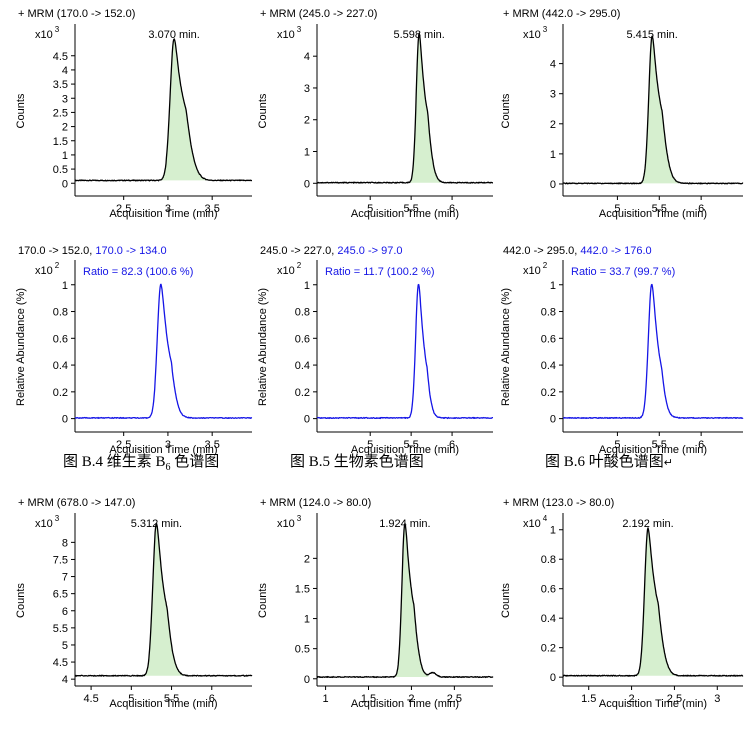  I want to click on y-axis-label: Relative Abundance (%), so click(263, 347).